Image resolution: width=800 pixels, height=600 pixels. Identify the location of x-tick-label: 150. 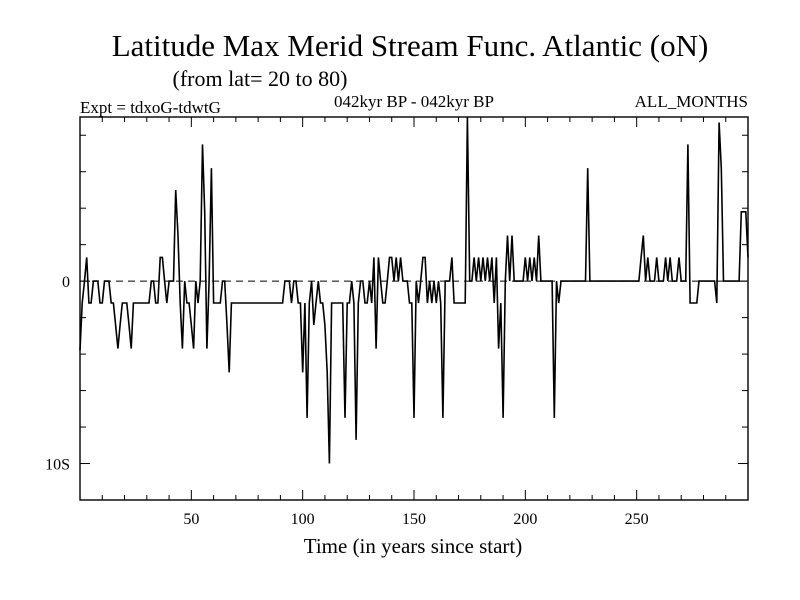
(414, 519).